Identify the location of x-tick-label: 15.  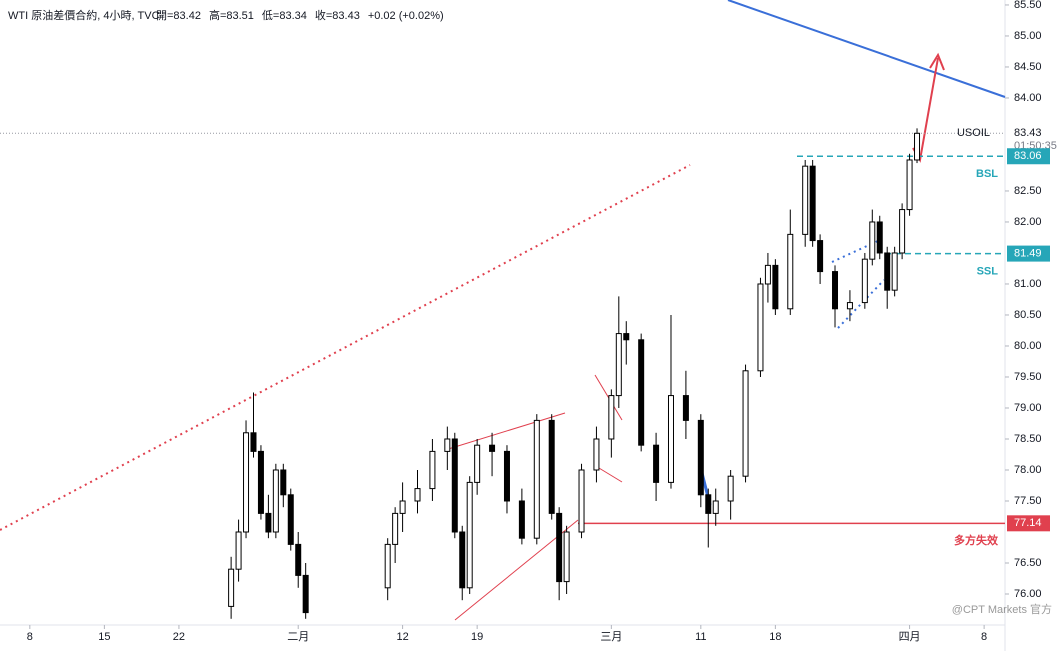
(104, 637).